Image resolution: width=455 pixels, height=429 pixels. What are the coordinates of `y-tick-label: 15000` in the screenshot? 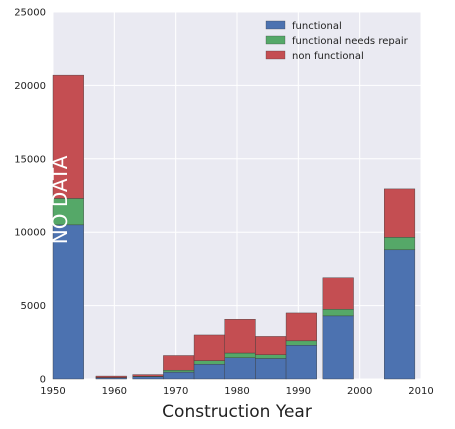 It's located at (30, 159).